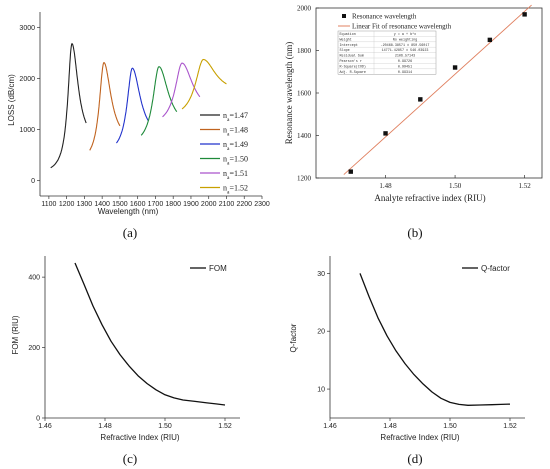  Describe the element at coordinates (27, 130) in the screenshot. I see `a-y-tick-label: 1000` at that location.